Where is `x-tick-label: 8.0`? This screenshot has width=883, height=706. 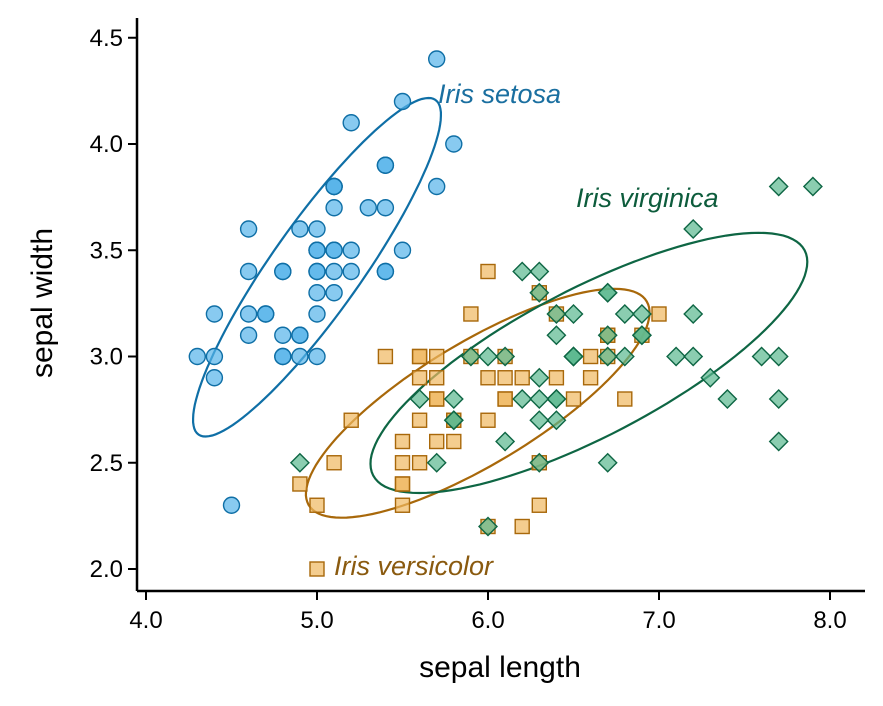
x-tick-label: 8.0 is located at coordinates (829, 620).